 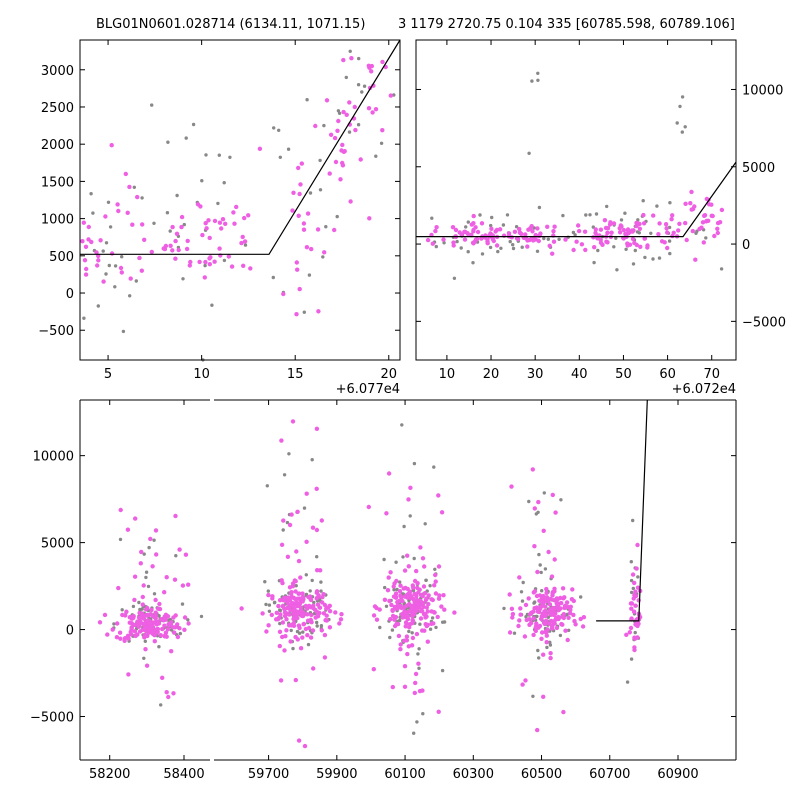 What do you see at coordinates (295, 374) in the screenshot?
I see `x-tick-label: 15` at bounding box center [295, 374].